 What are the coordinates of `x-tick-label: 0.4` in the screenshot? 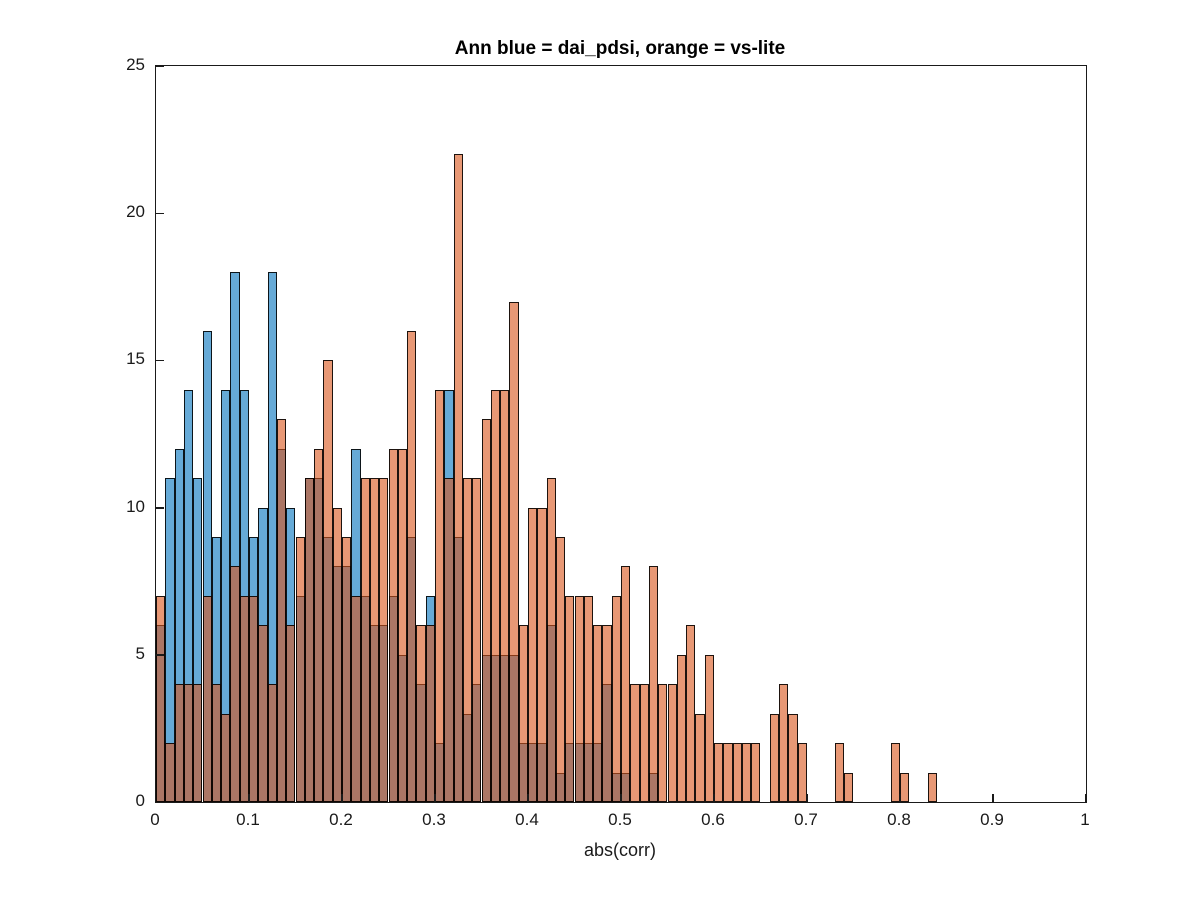 It's located at (527, 819).